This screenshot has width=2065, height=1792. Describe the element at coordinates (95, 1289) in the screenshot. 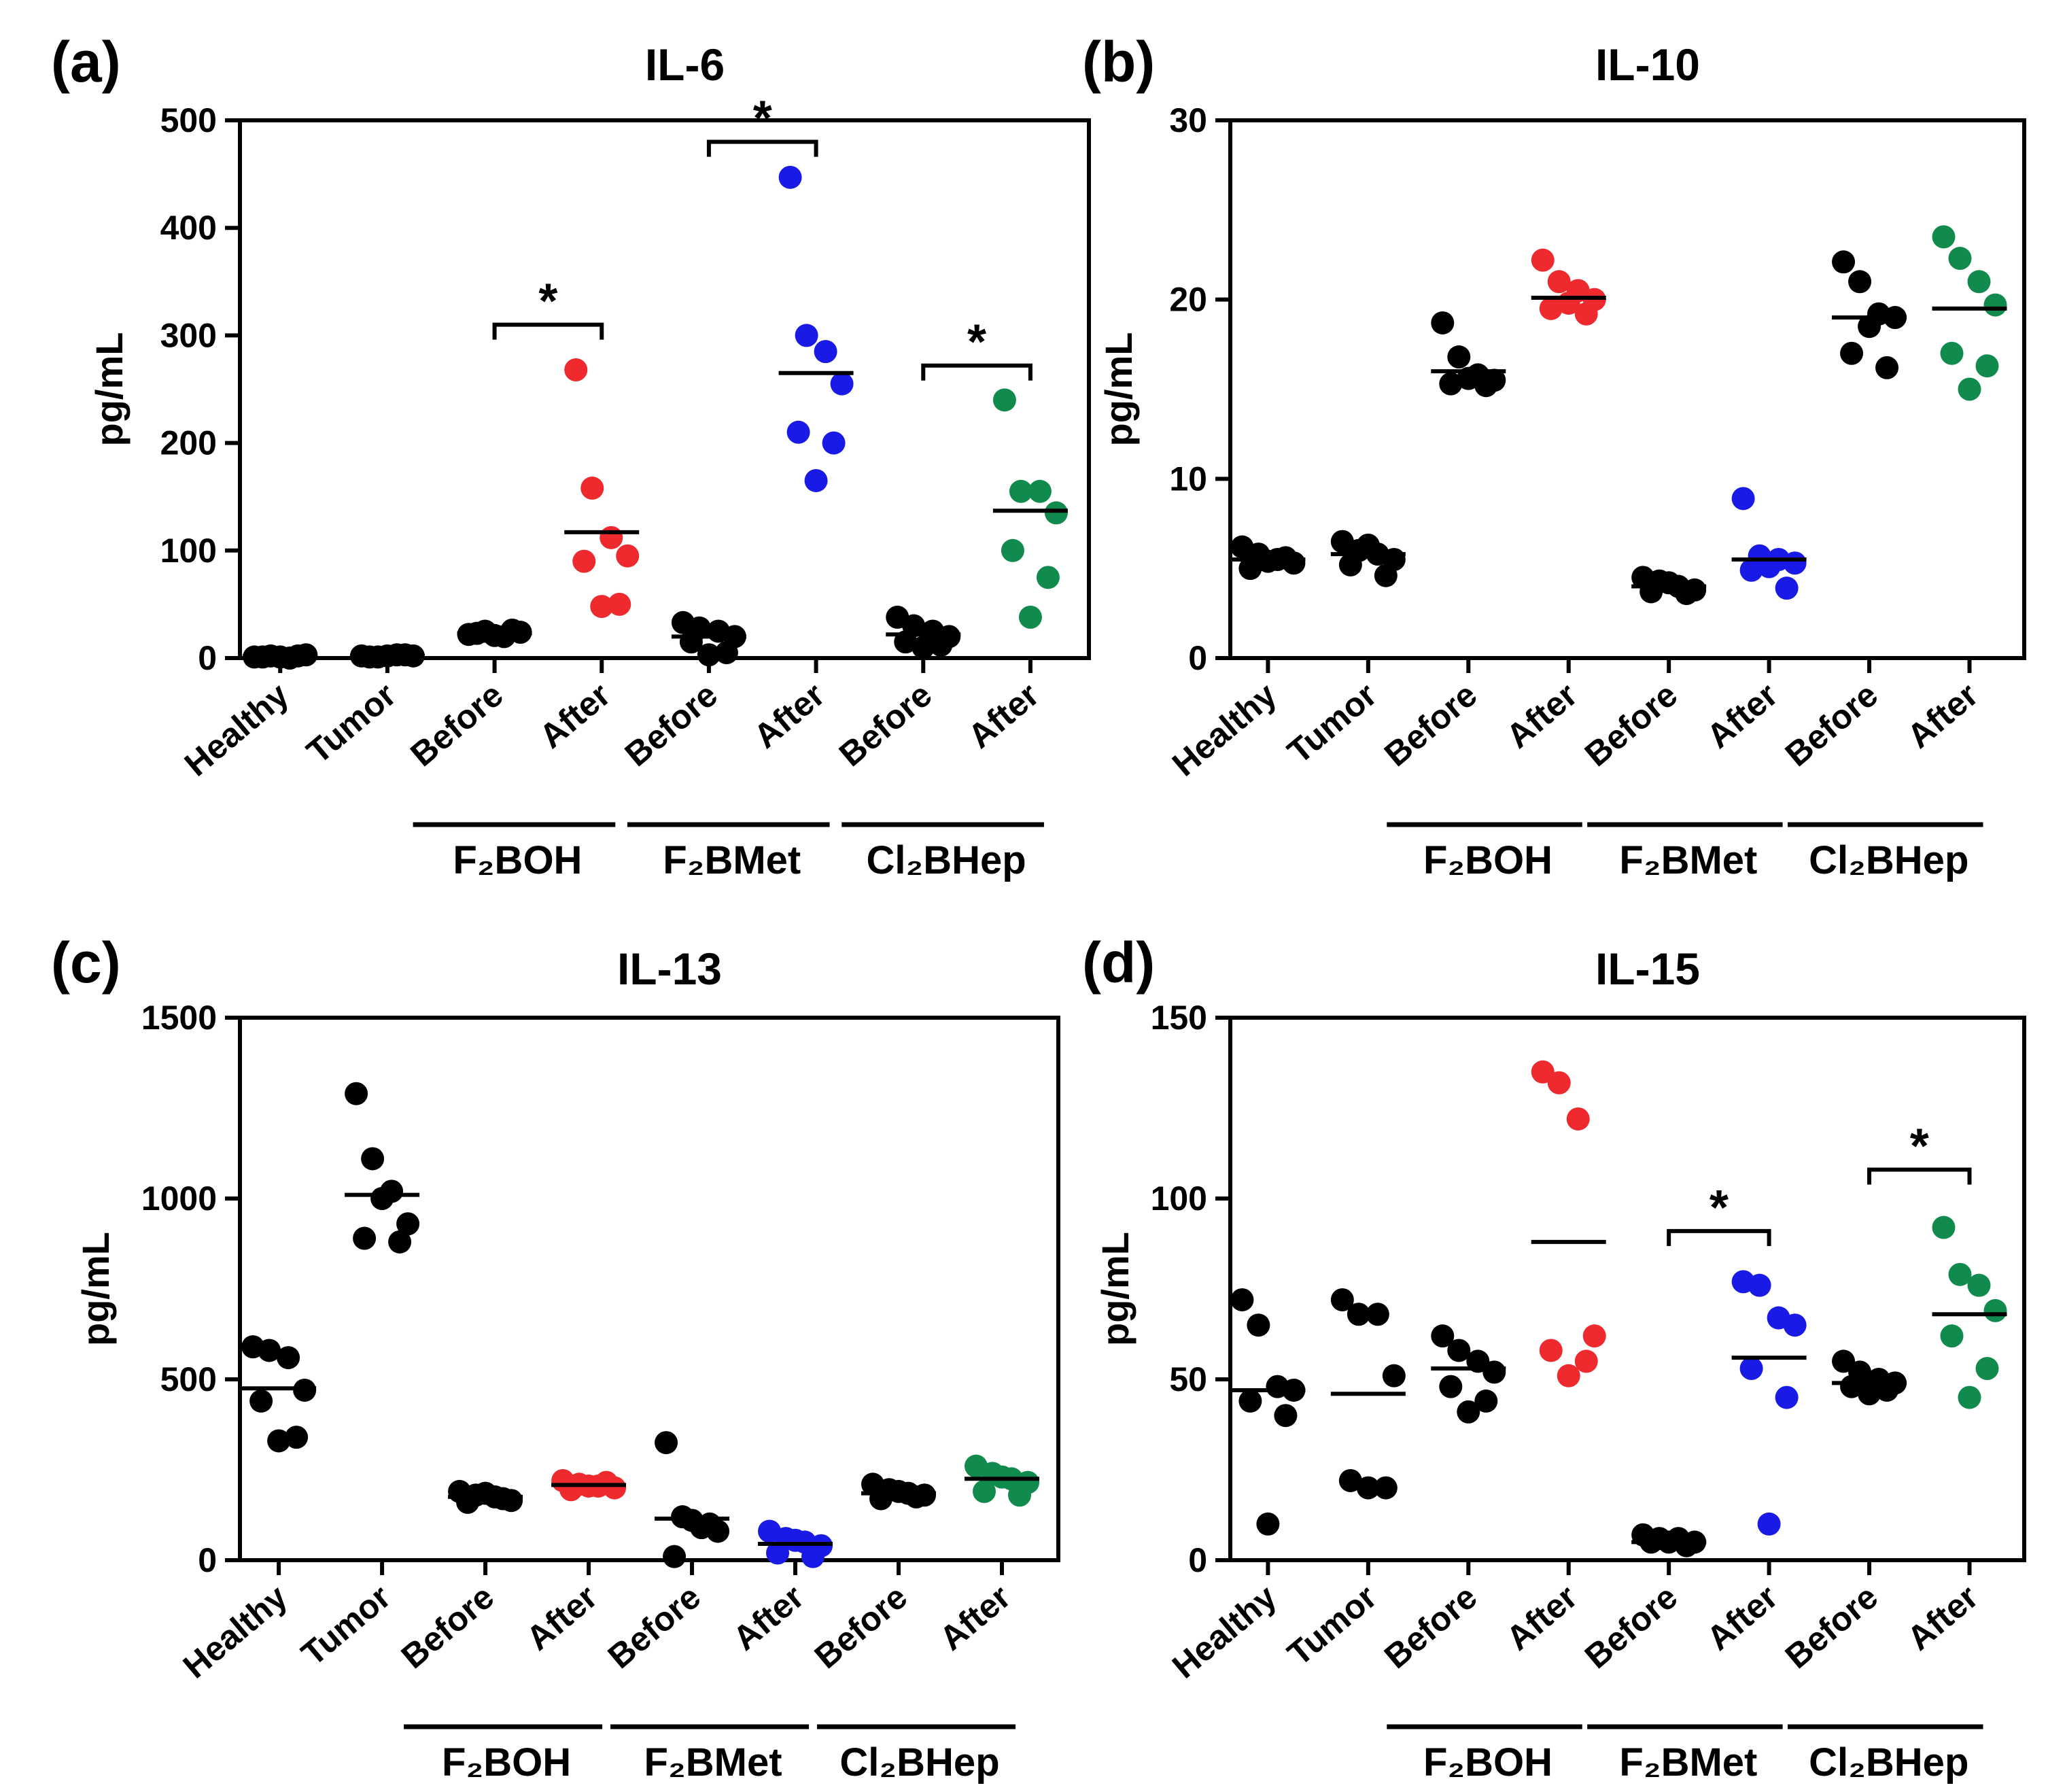

I see `y-axis-title: pg/mL` at that location.